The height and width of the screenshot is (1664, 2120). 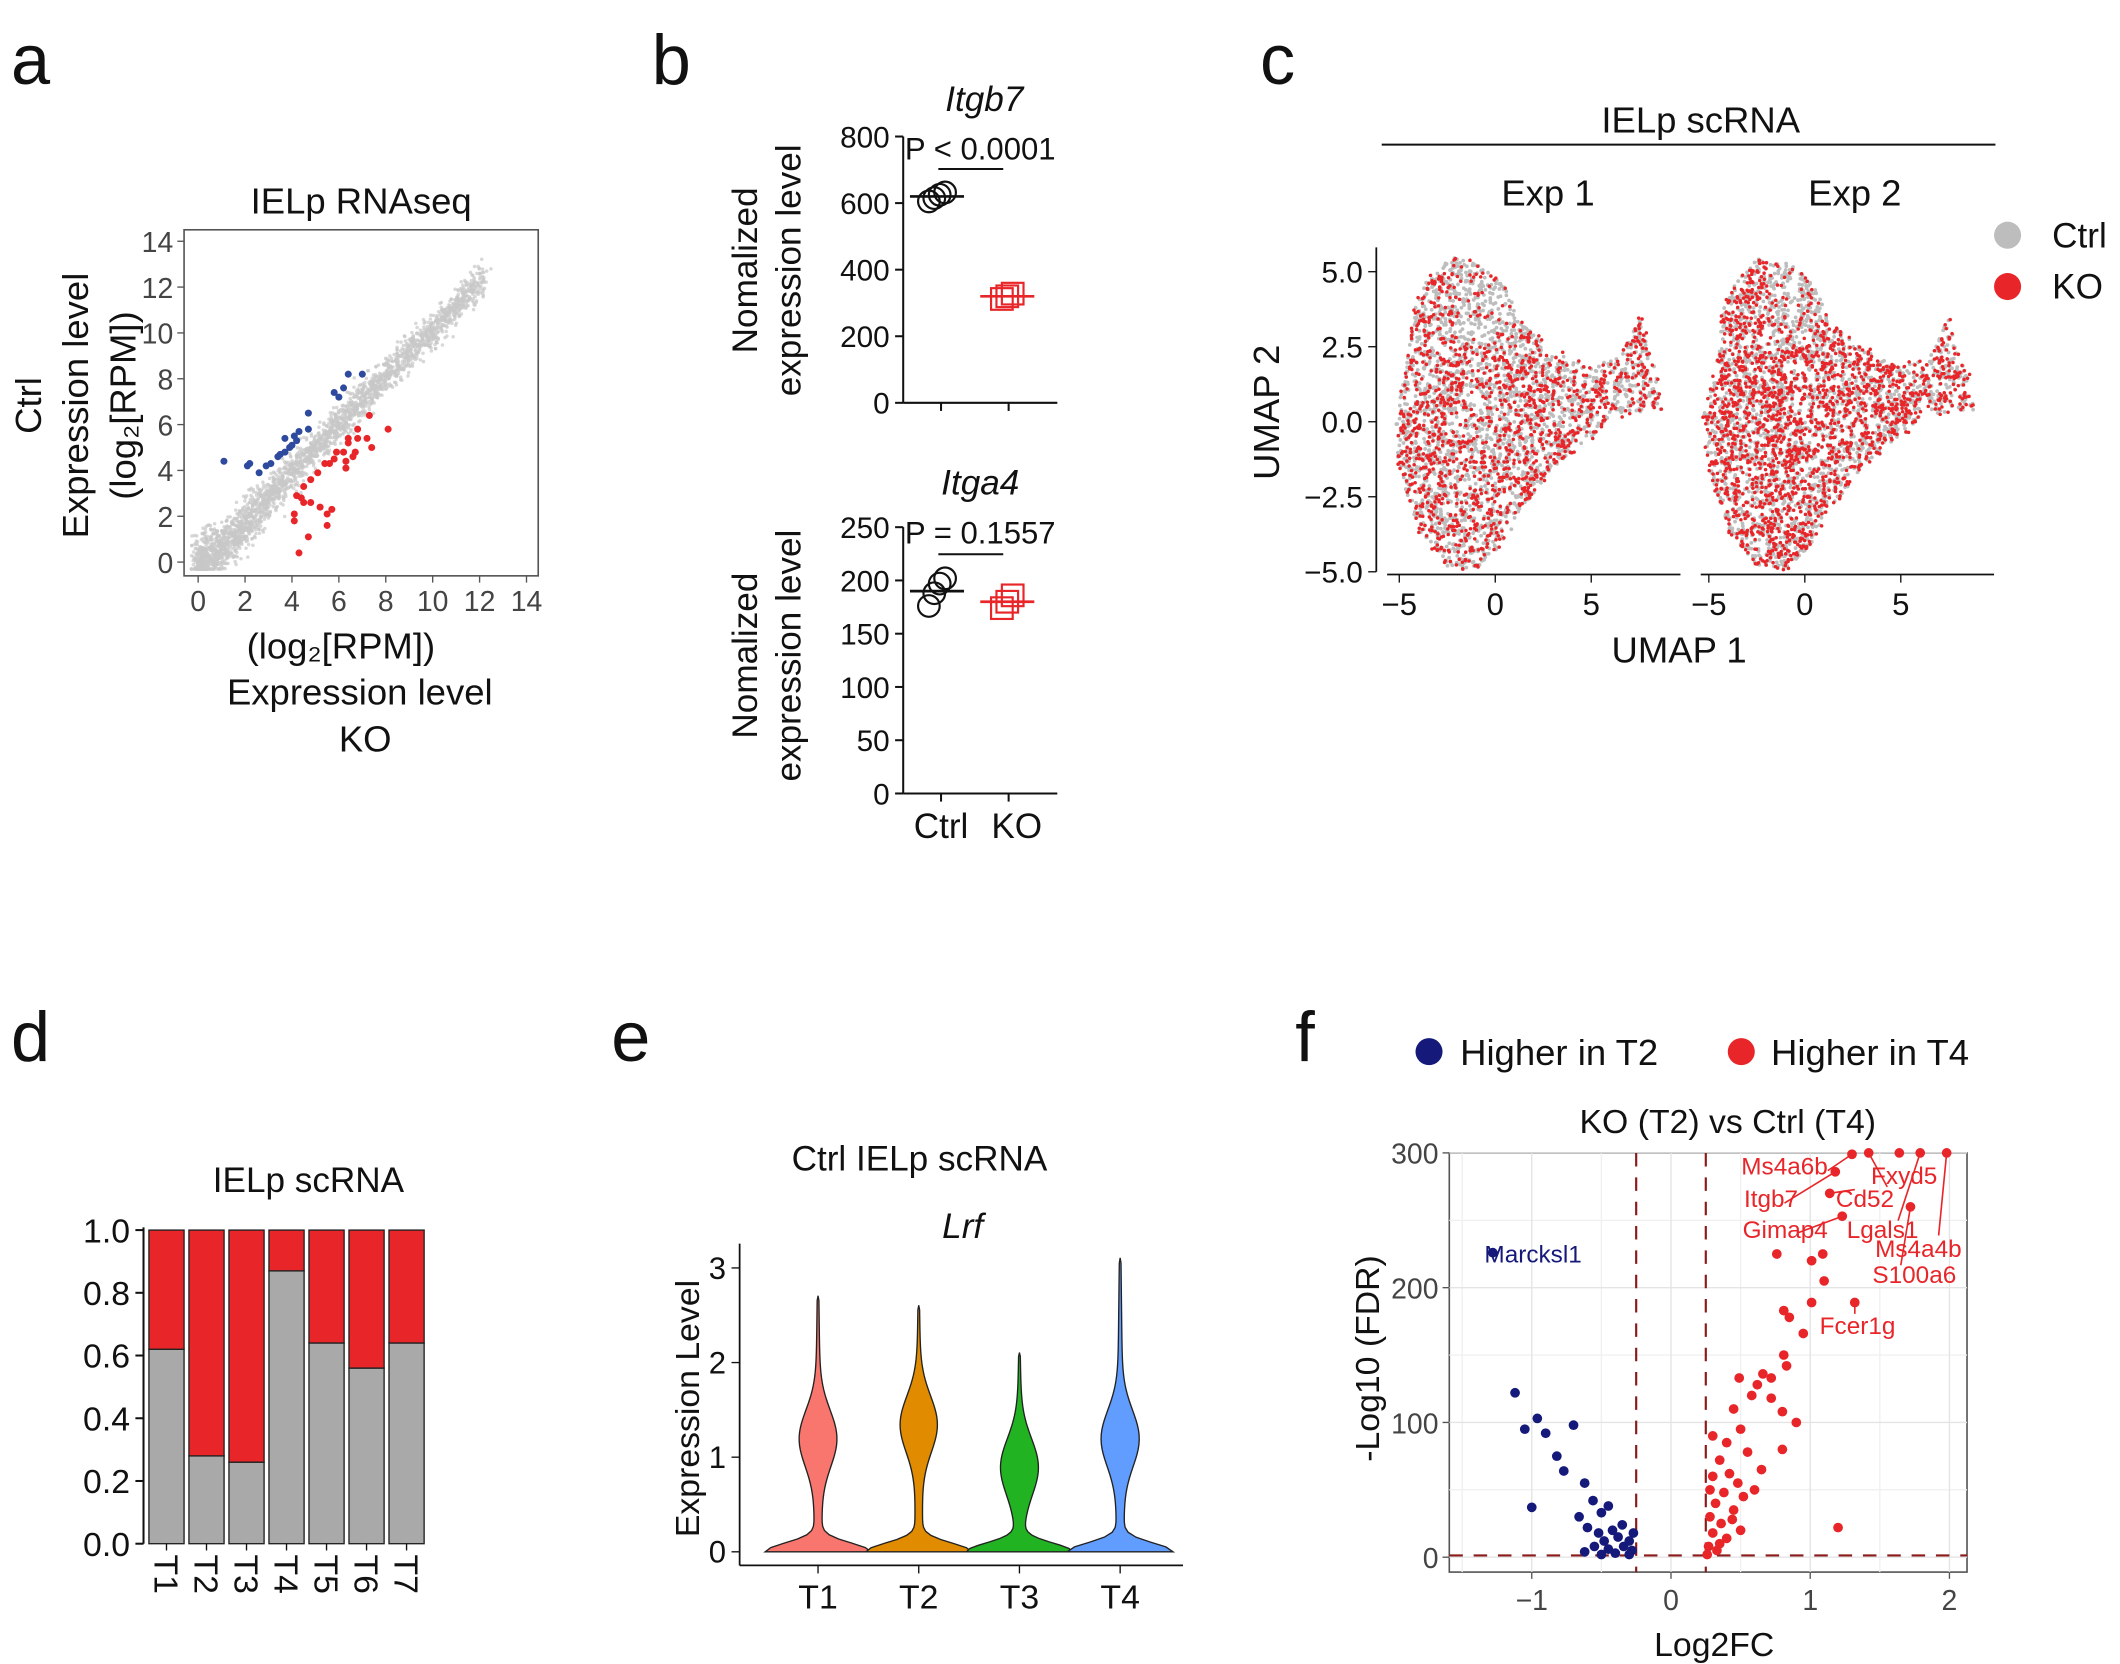 What do you see at coordinates (980, 532) in the screenshot?
I see `panel-b-bottom-pvalue: P = 0.1557` at bounding box center [980, 532].